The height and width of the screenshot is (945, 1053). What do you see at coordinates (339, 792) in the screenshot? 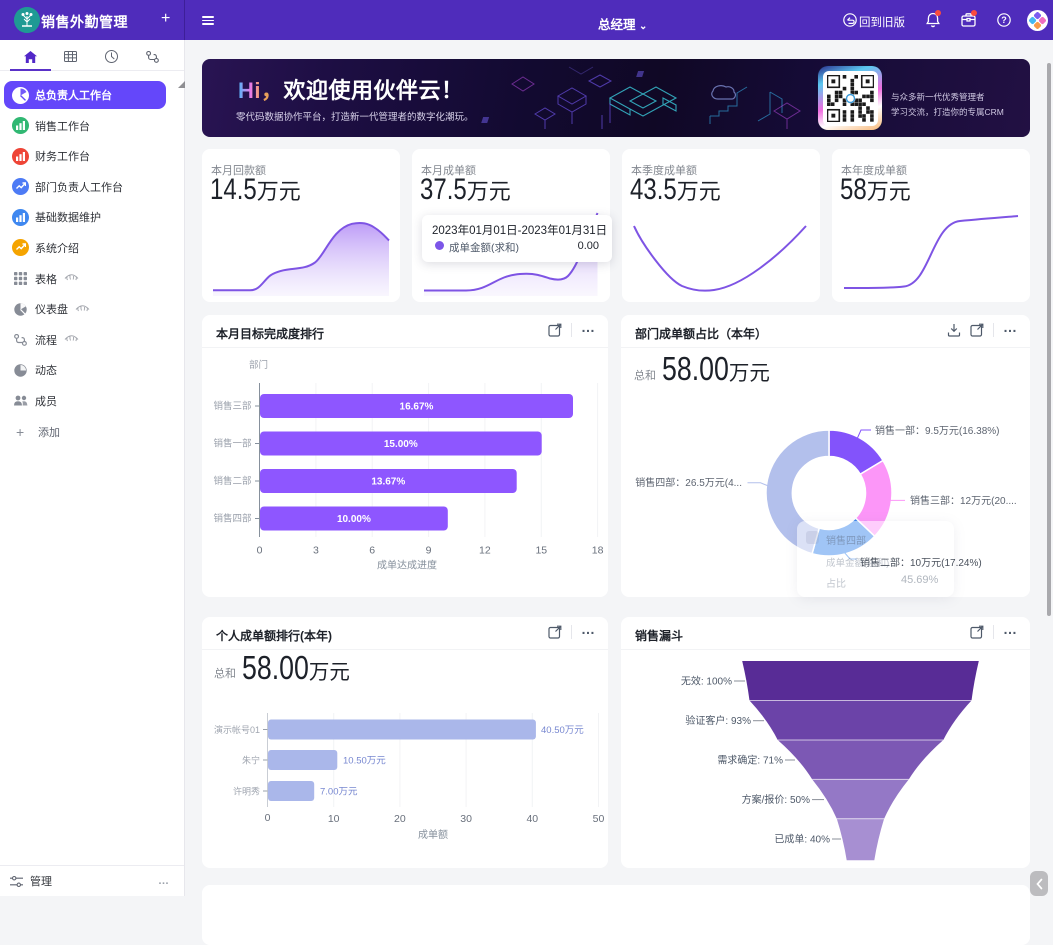
I see `svg-text: 7.00万元` at bounding box center [339, 792].